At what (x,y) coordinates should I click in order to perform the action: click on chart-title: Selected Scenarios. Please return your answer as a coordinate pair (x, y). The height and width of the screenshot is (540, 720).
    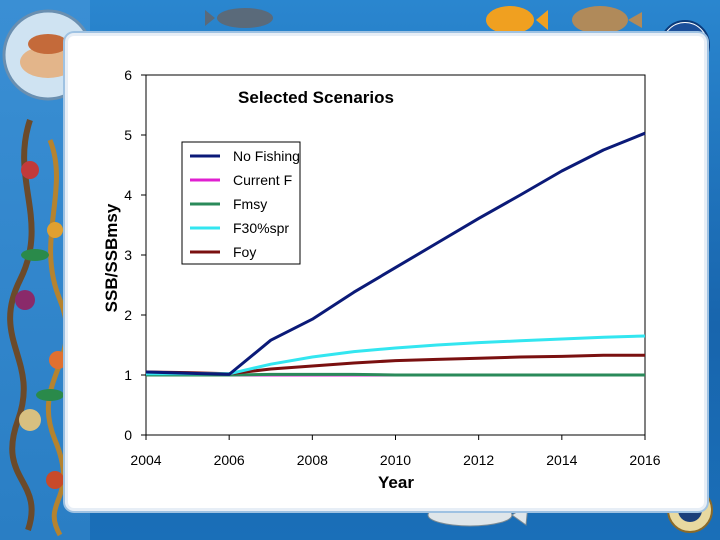
    Looking at the image, I should click on (316, 97).